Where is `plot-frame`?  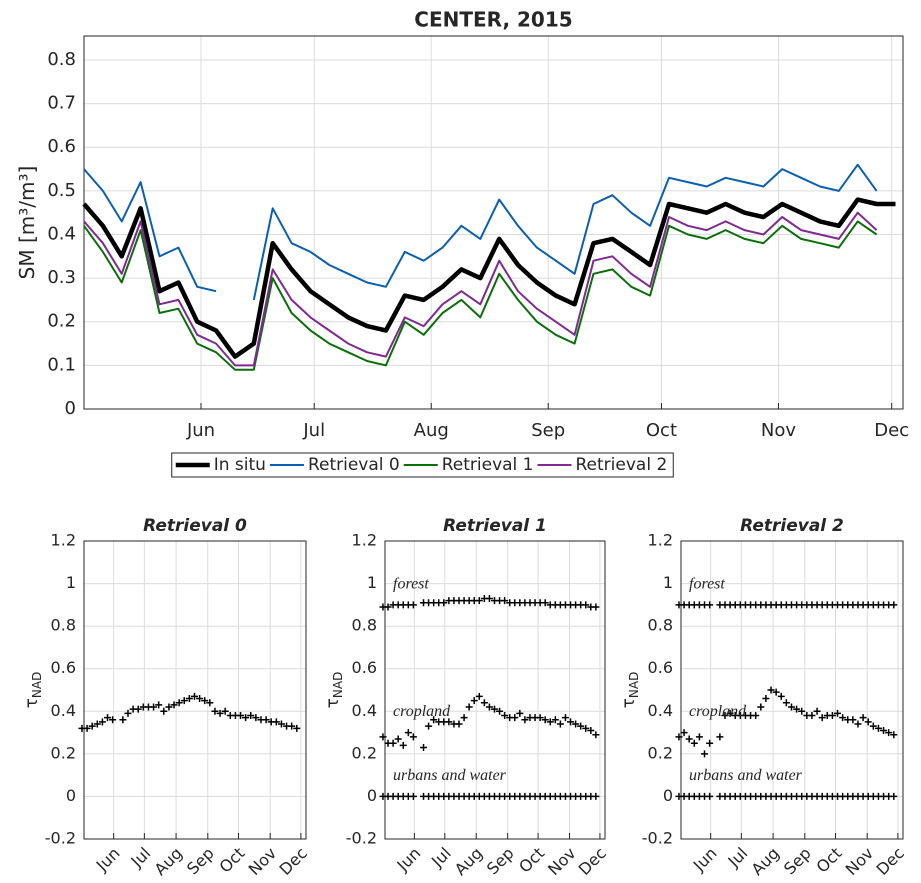
plot-frame is located at coordinates (495, 690).